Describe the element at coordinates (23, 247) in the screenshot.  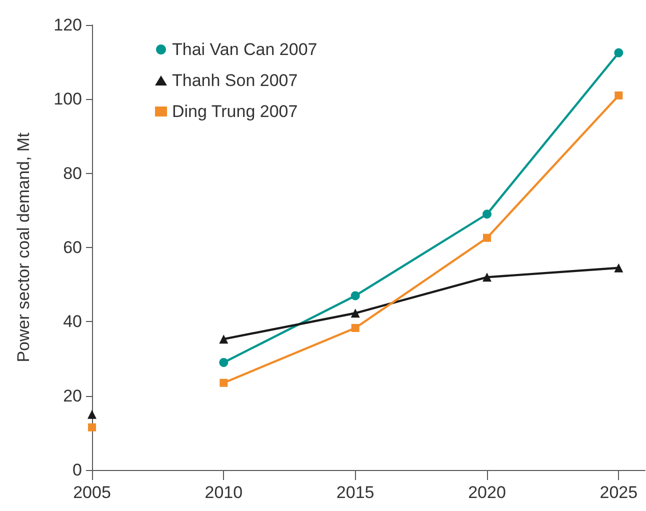
I see `y-axis-title: Power sector coal demand, Mt` at that location.